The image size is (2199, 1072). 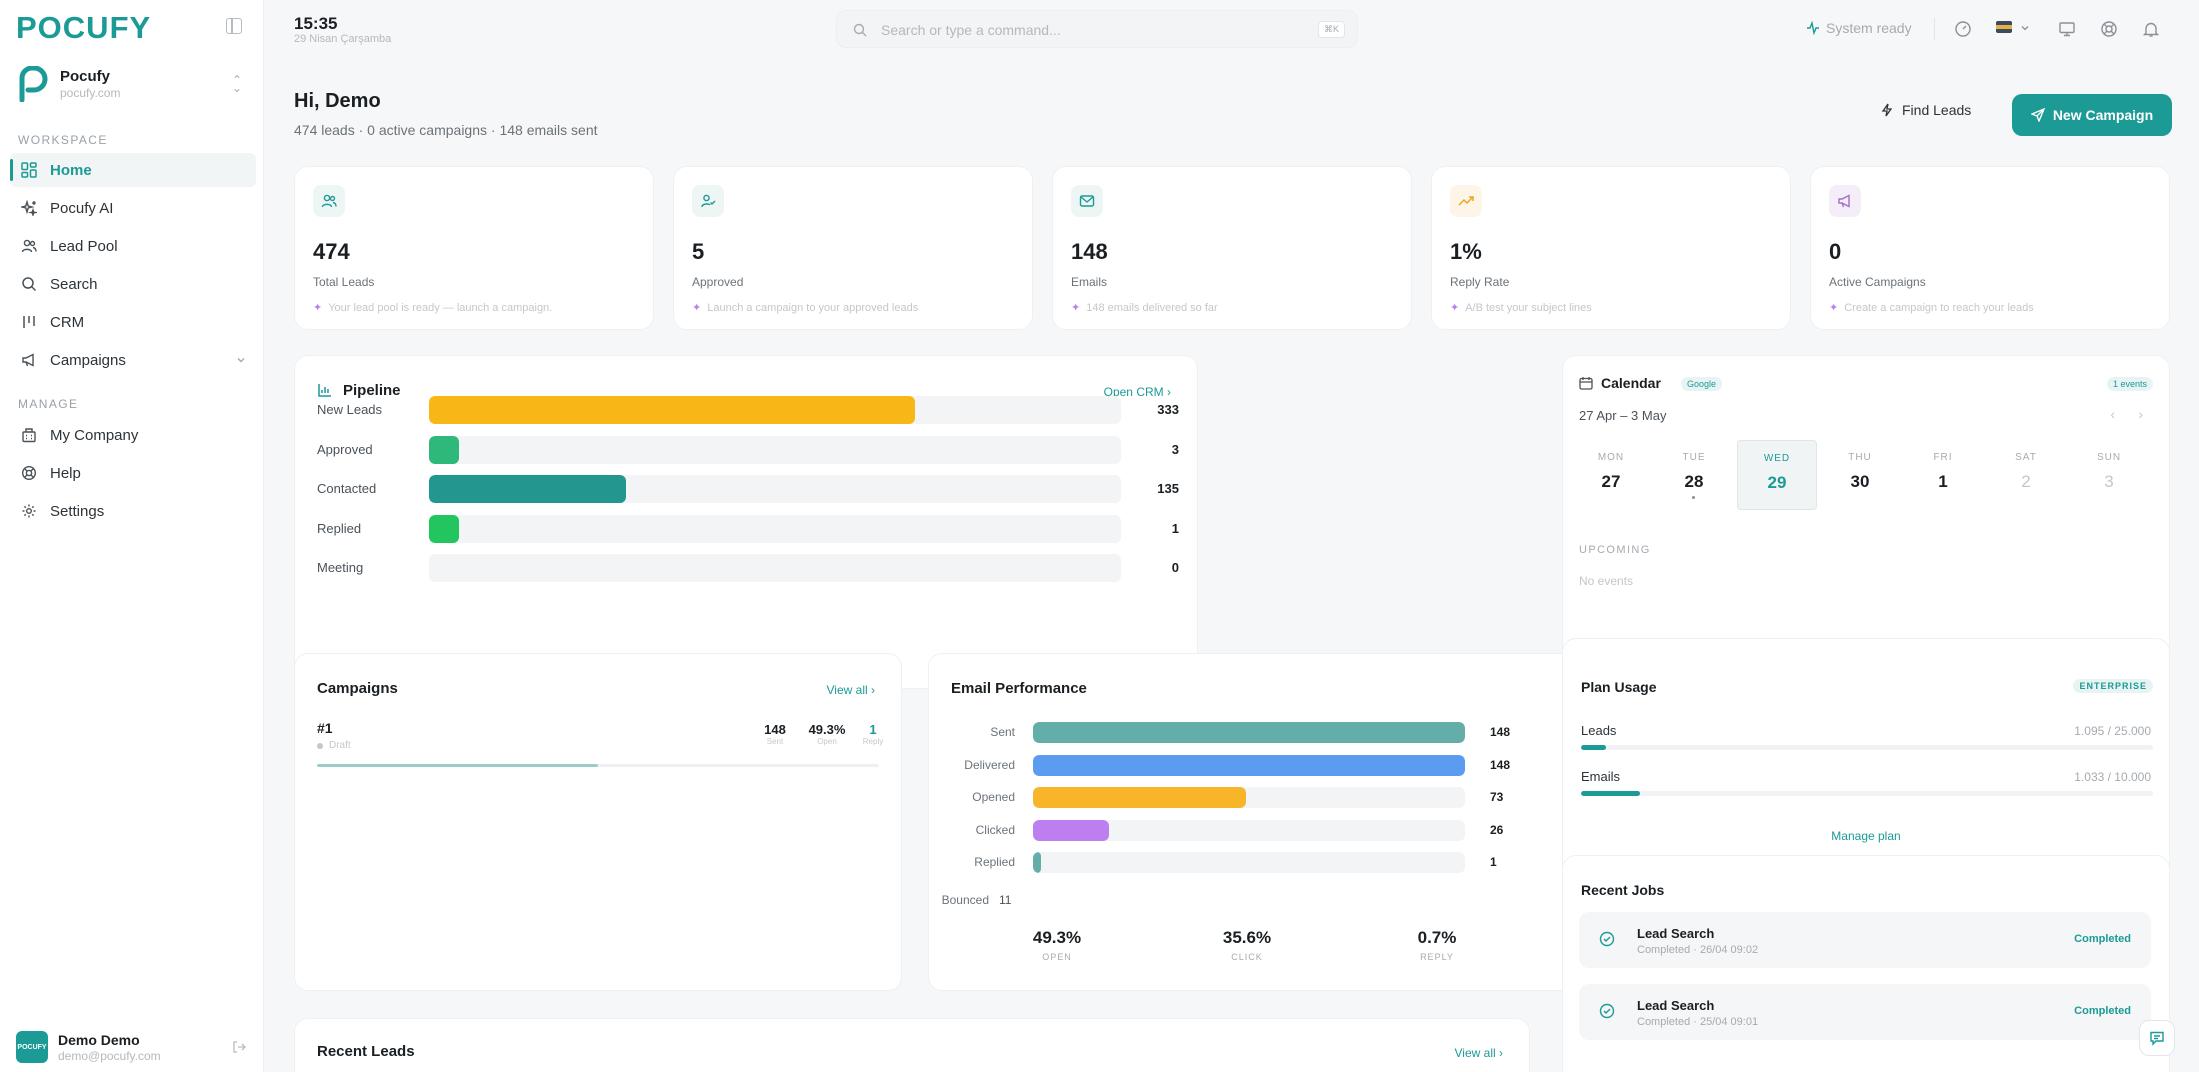 What do you see at coordinates (29, 435) in the screenshot?
I see `building-icon` at bounding box center [29, 435].